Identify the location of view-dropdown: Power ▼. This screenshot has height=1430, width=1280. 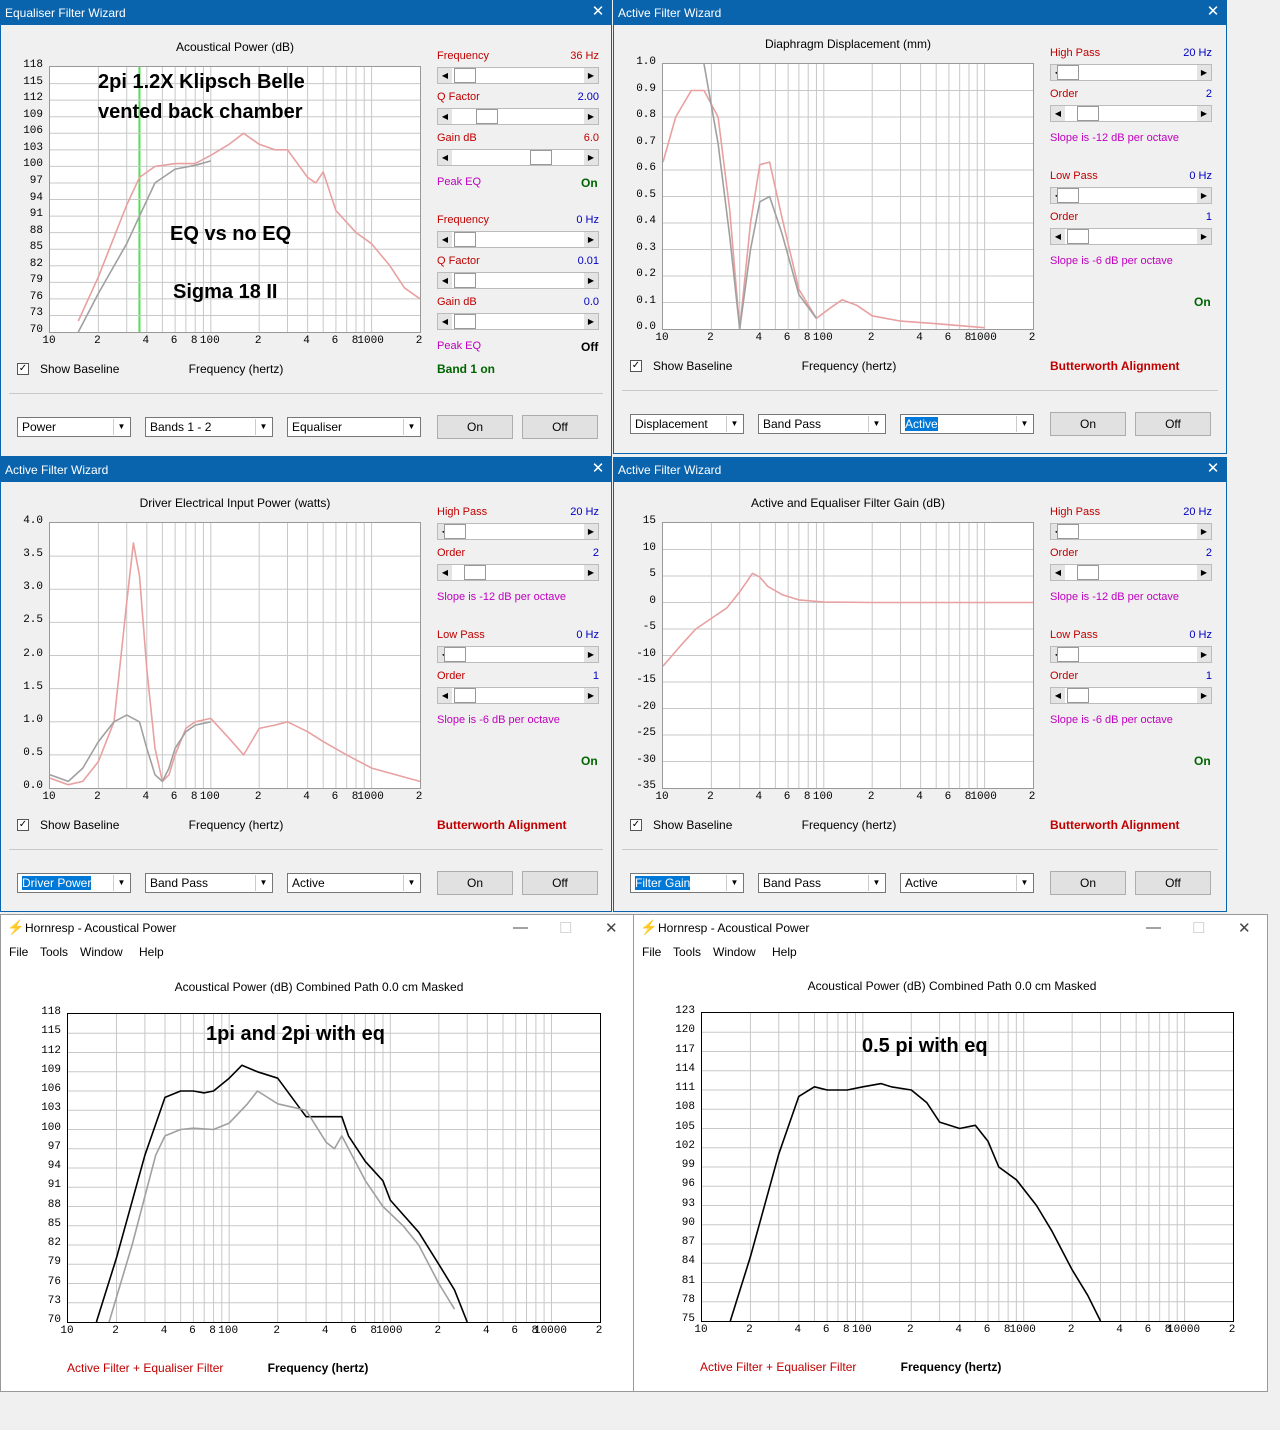
(74, 427).